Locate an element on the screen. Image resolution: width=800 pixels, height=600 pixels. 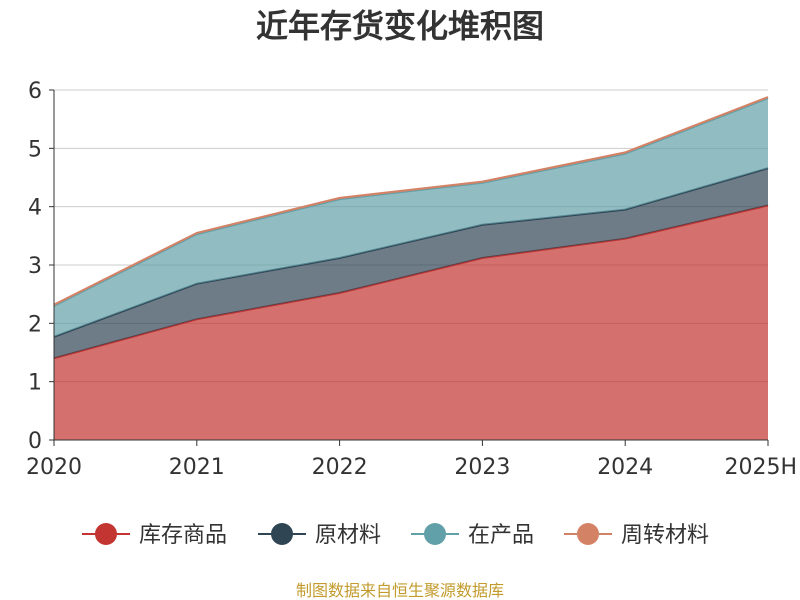
legend-item-2: 原材料 is located at coordinates (319, 535).